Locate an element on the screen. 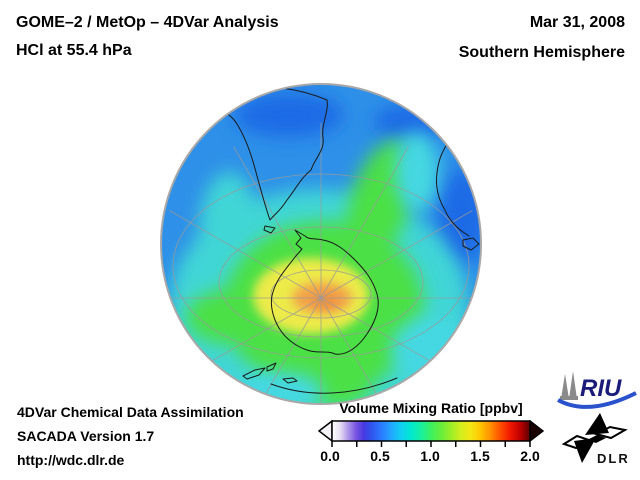 The height and width of the screenshot is (480, 640). colorbar-left-arrow is located at coordinates (325, 431).